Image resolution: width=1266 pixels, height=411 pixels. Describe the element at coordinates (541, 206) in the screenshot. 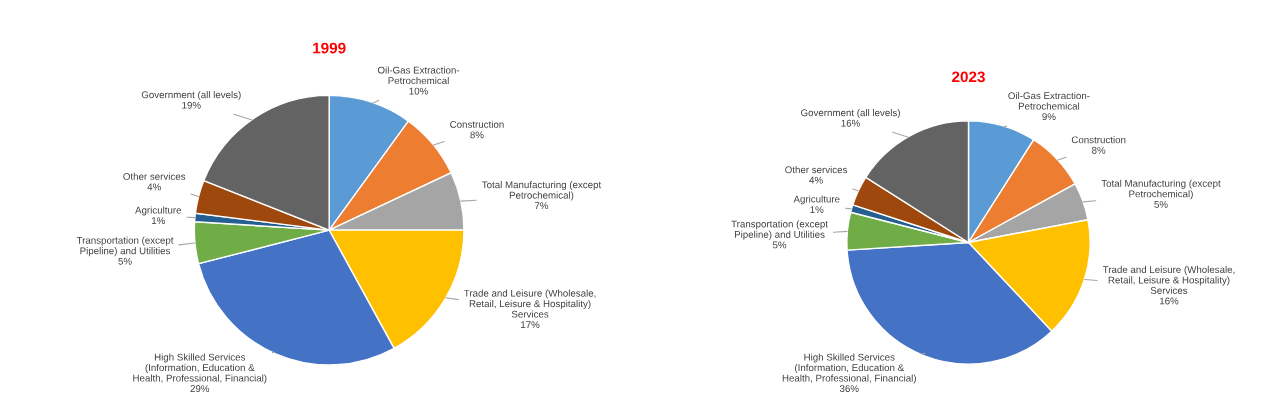

I see `data-label: 7%` at that location.